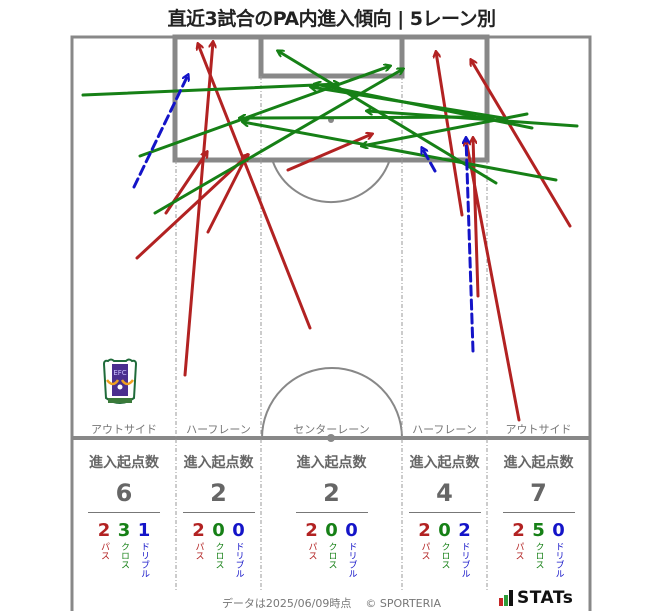 The height and width of the screenshot is (611, 663). What do you see at coordinates (332, 403) in the screenshot?
I see `centre-circle` at bounding box center [332, 403].